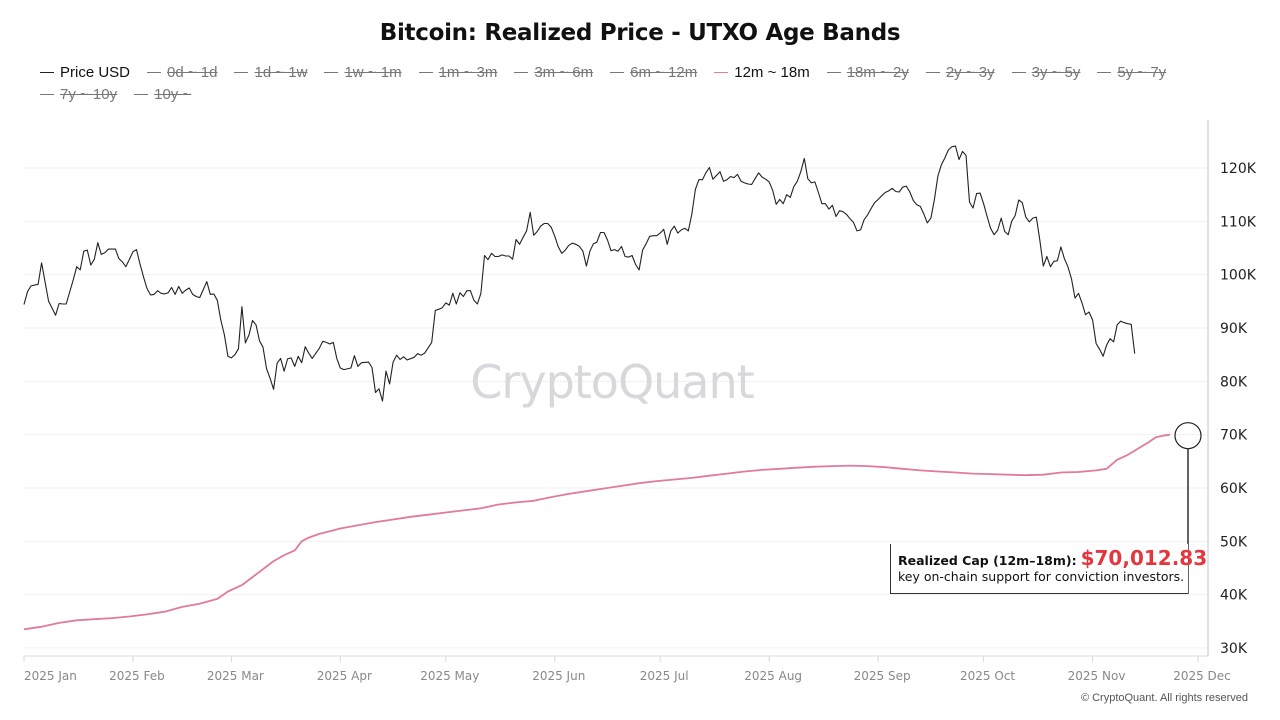 The width and height of the screenshot is (1280, 720). What do you see at coordinates (1234, 542) in the screenshot?
I see `y-tick-label: 50K` at bounding box center [1234, 542].